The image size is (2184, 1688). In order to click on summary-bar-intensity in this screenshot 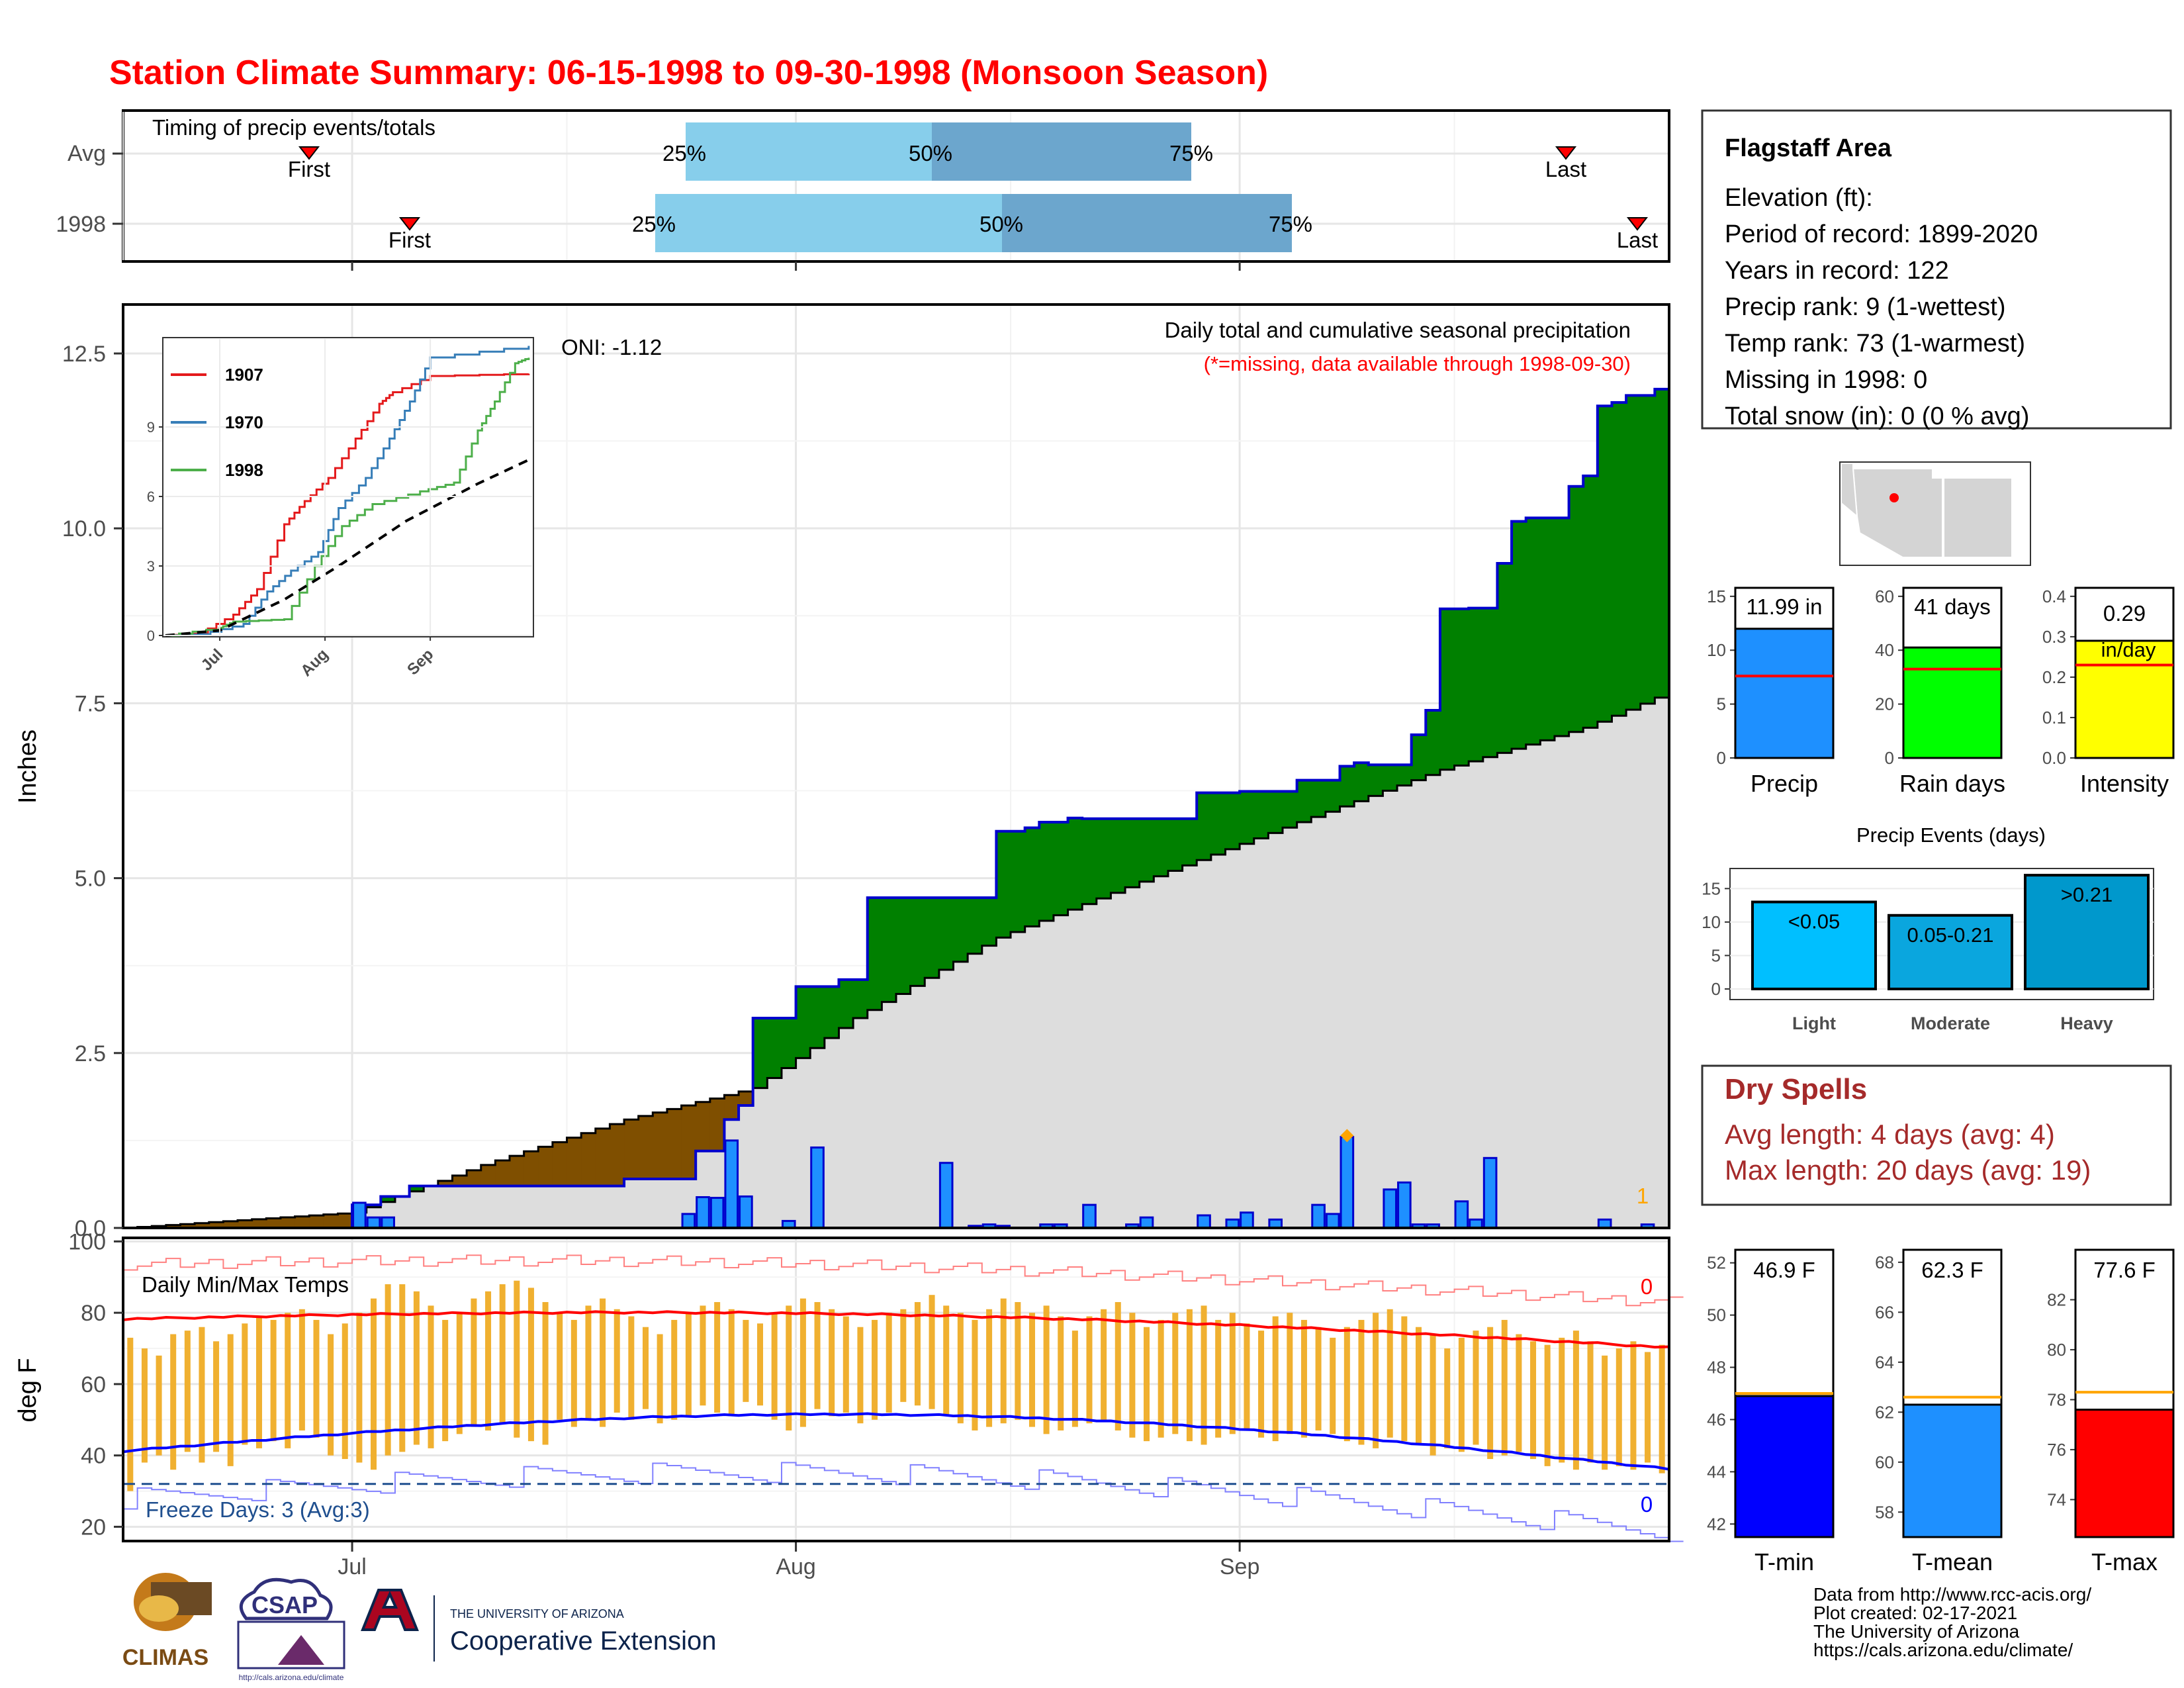, I will do `click(2124, 699)`.